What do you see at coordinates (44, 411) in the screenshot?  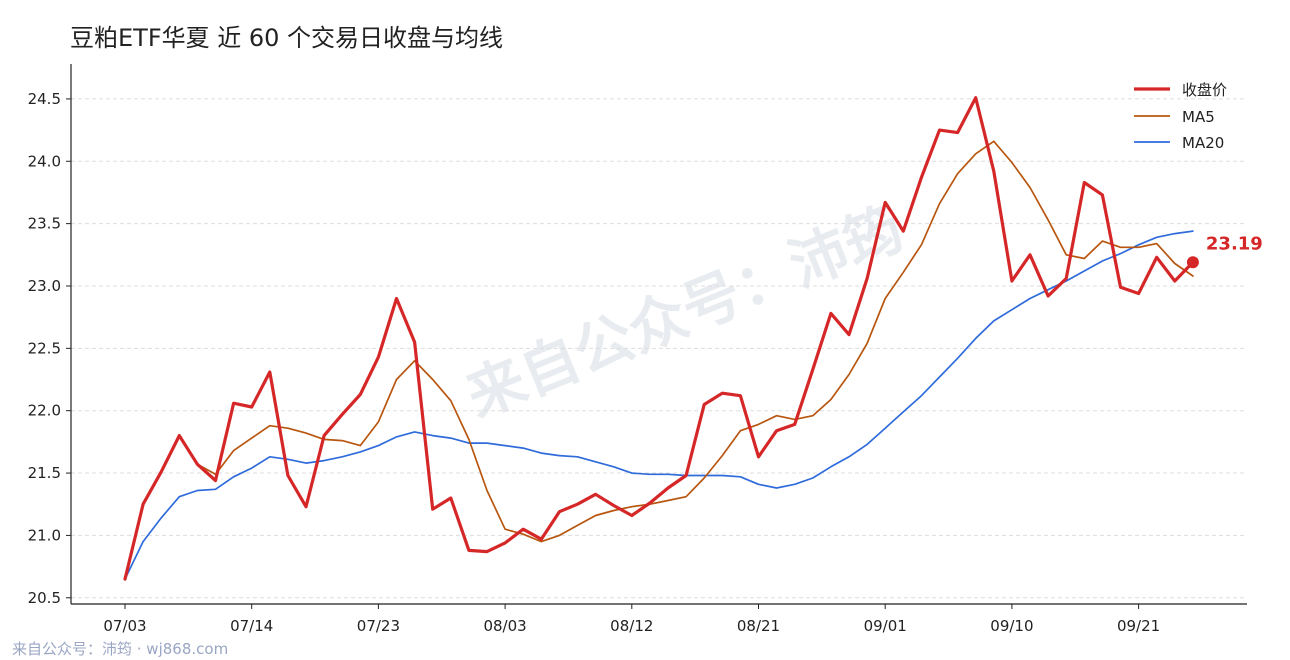 I see `y-tick-label: 22.0` at bounding box center [44, 411].